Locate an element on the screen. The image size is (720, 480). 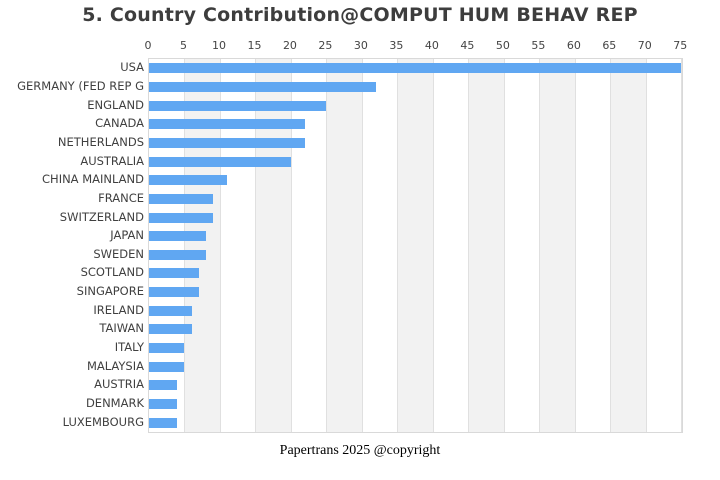
category-label: IRELAND is located at coordinates (118, 309).